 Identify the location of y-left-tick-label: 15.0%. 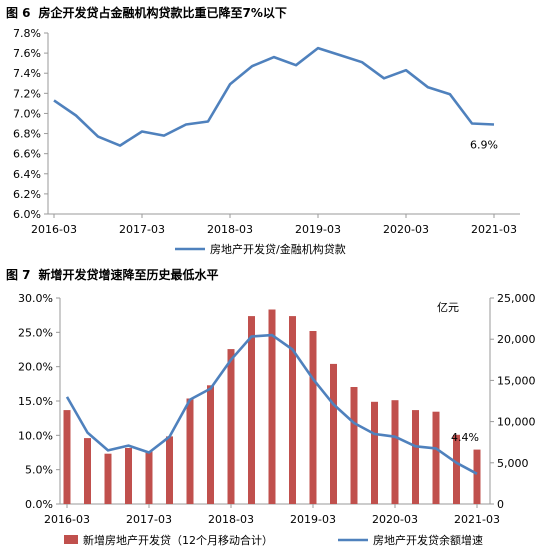
(35, 401).